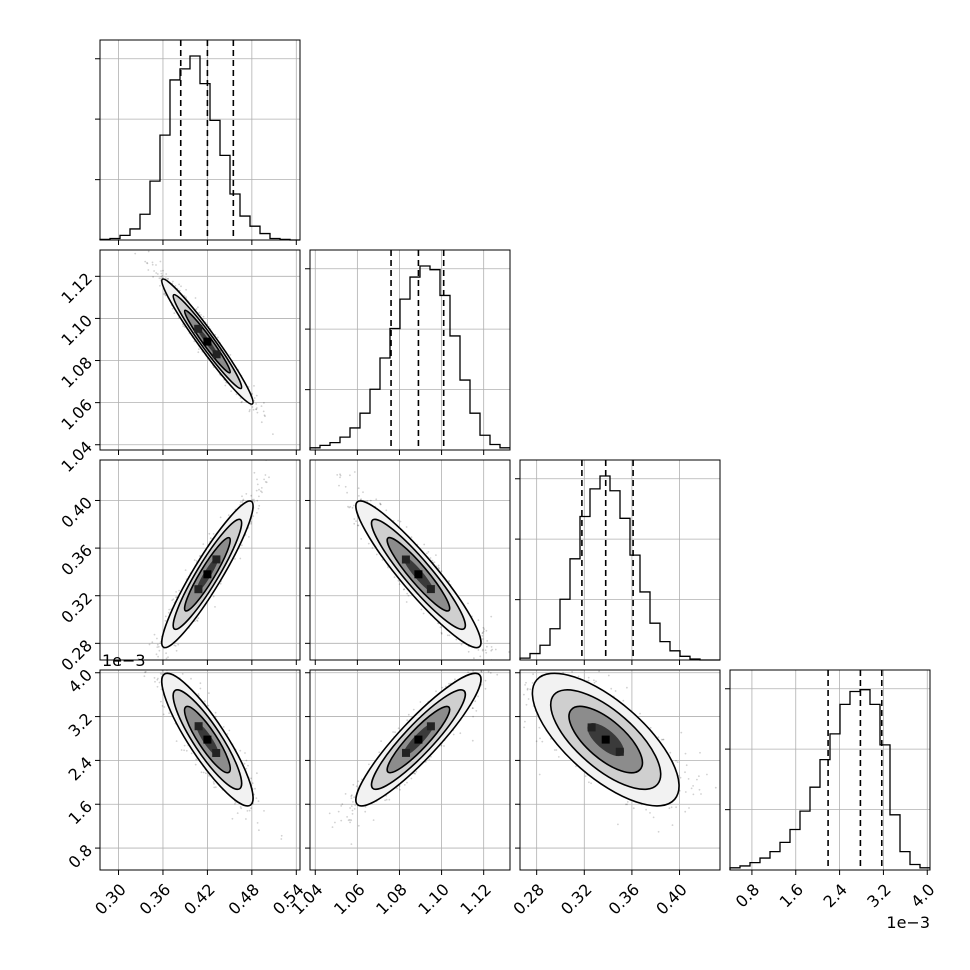 The width and height of the screenshot is (970, 970). Describe the element at coordinates (76, 330) in the screenshot. I see `y-tick-label: 1.10` at that location.